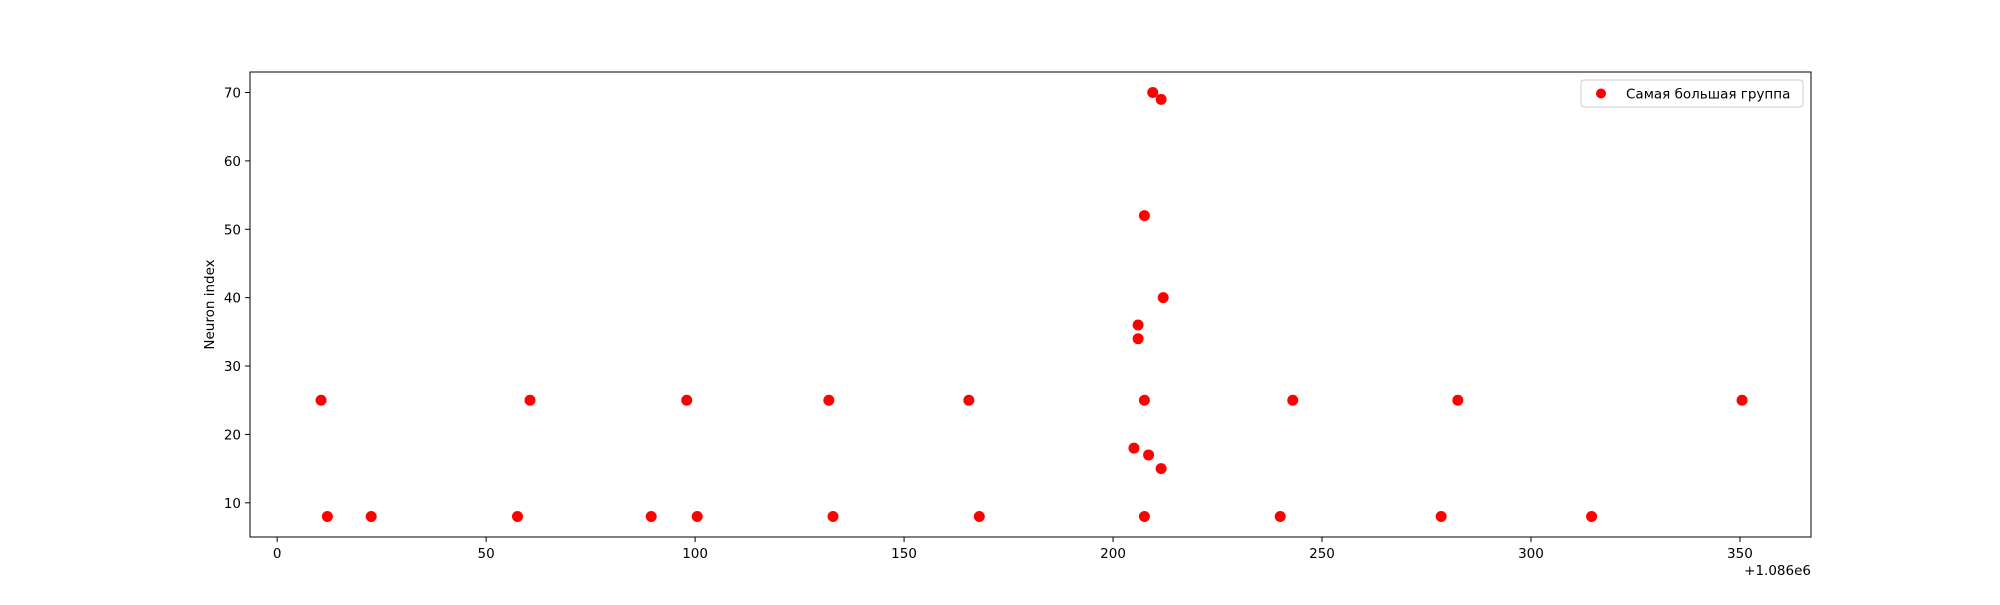  I want to click on x-tick-label: 300, so click(1531, 554).